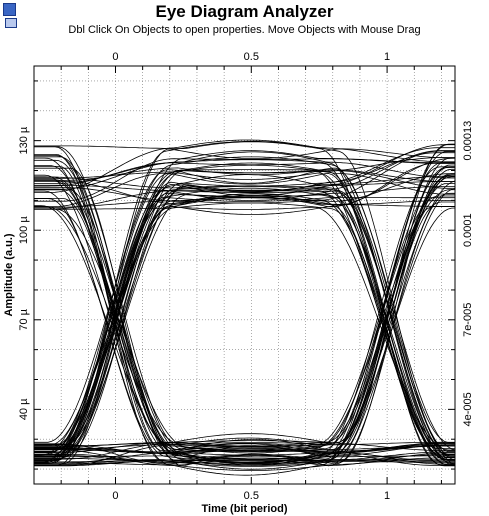 The width and height of the screenshot is (489, 516). What do you see at coordinates (24, 319) in the screenshot?
I see `y-tick-label-left: 70 µ` at bounding box center [24, 319].